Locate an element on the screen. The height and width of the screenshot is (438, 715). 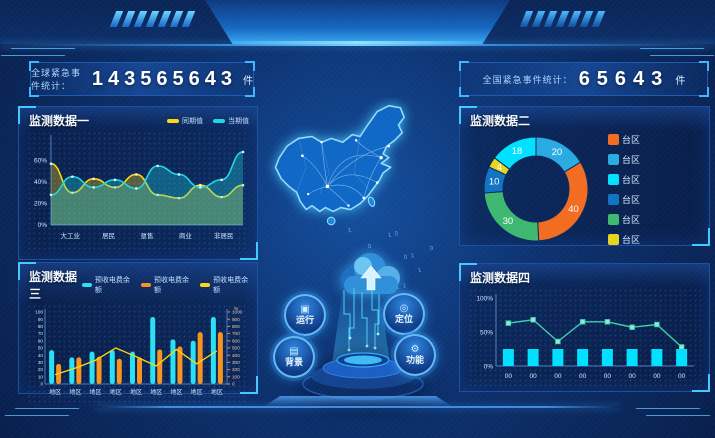
light-beam is located at coordinates (361, 327).